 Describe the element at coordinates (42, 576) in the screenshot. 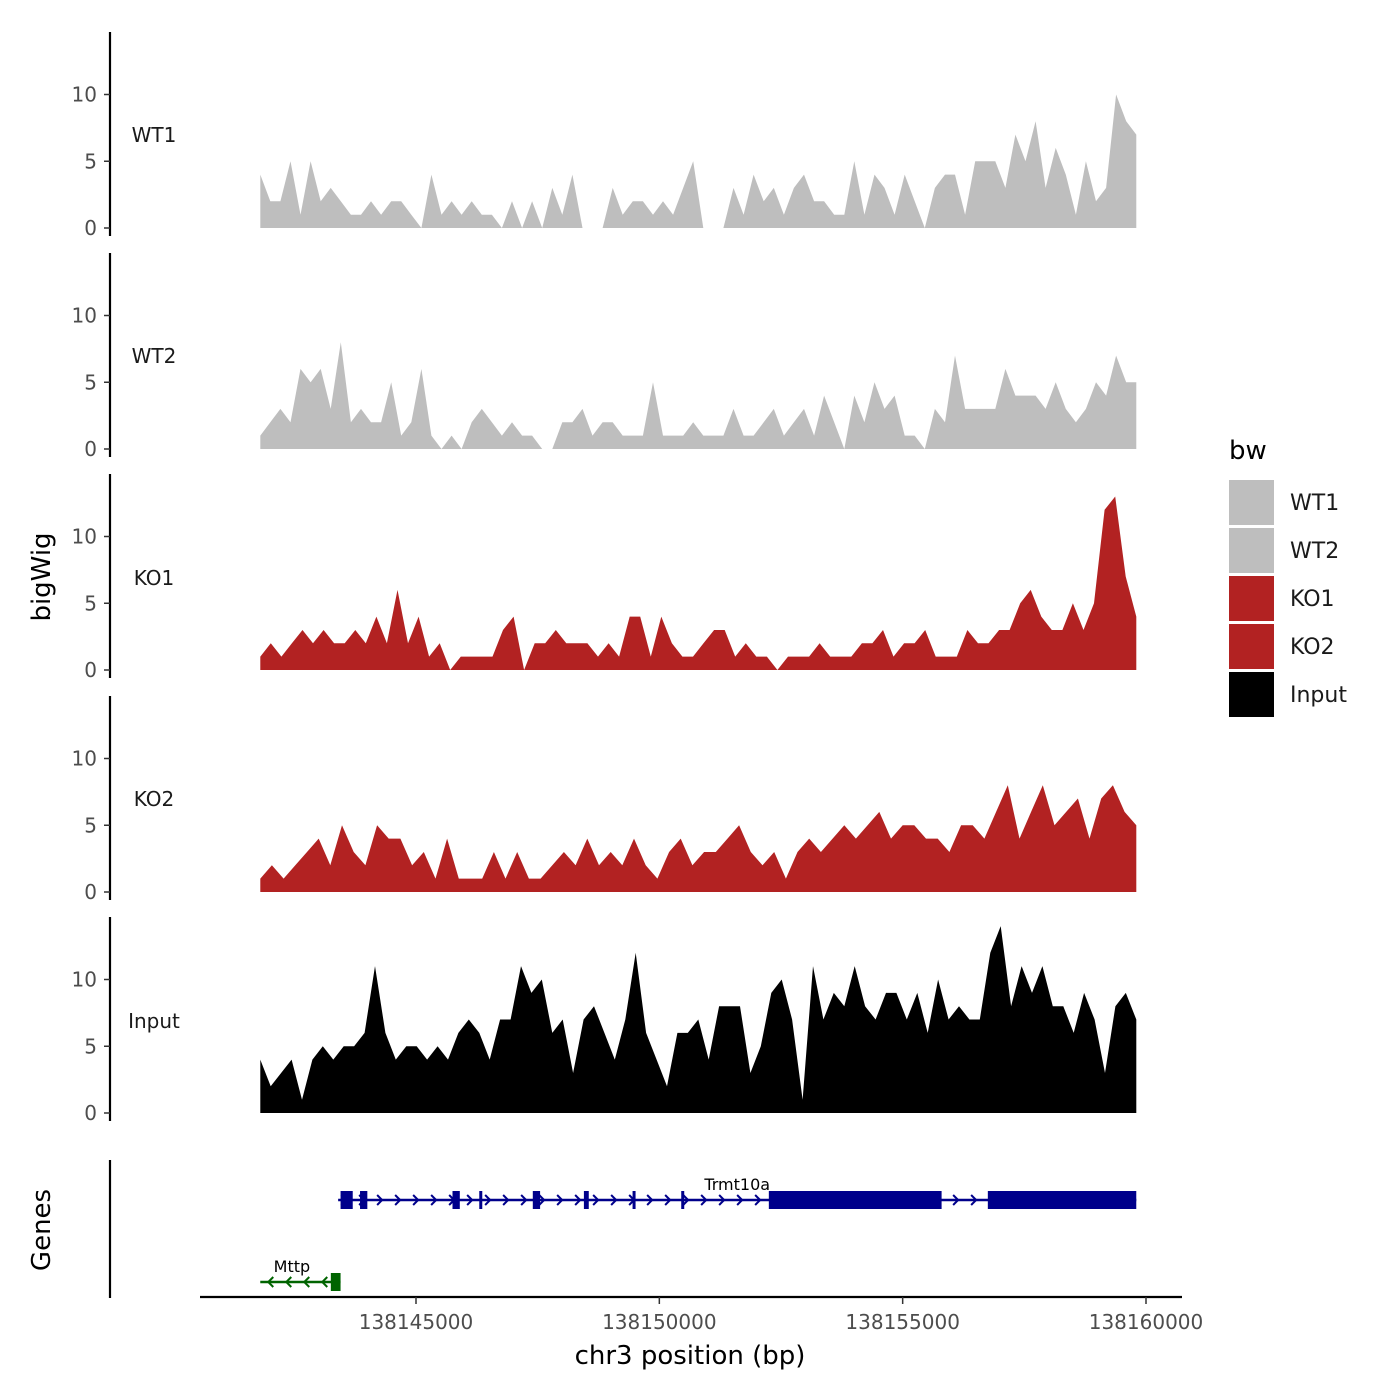

I see `y-axis-title: bigWig` at that location.